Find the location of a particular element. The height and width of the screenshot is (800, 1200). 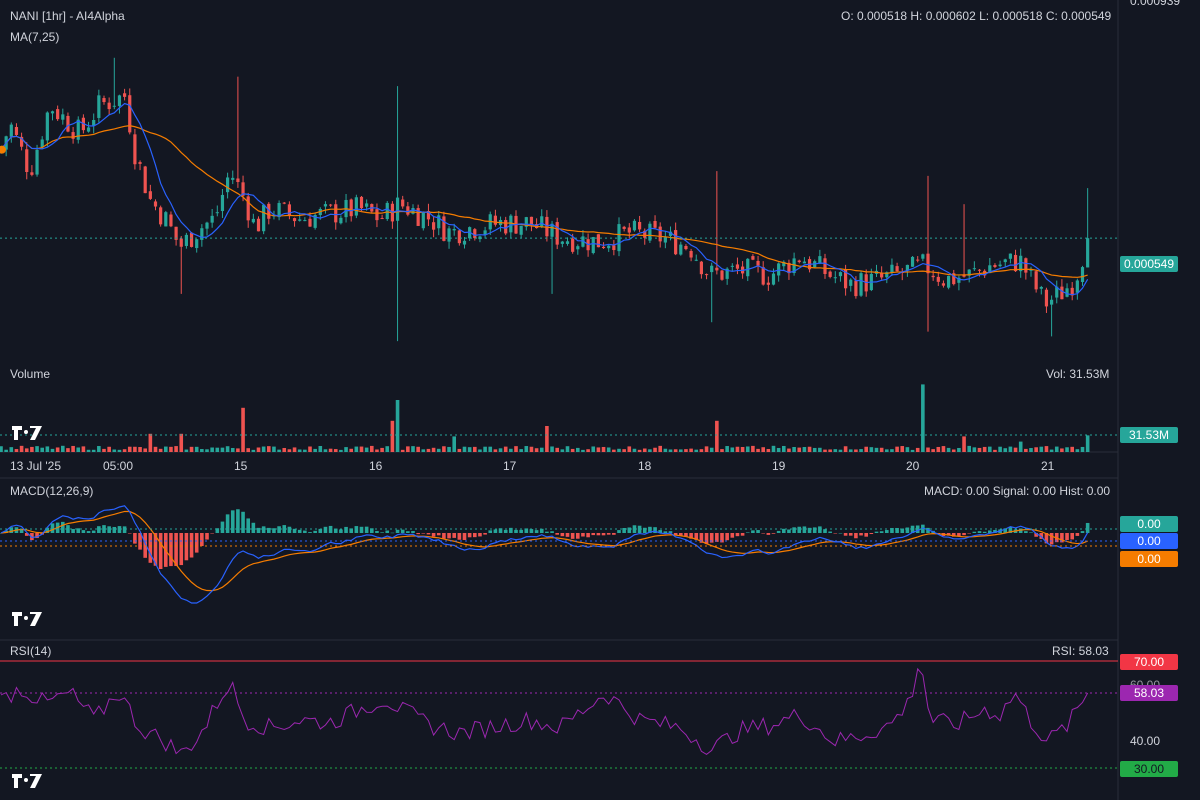

ma-legend: MA(7,25) is located at coordinates (35, 37).